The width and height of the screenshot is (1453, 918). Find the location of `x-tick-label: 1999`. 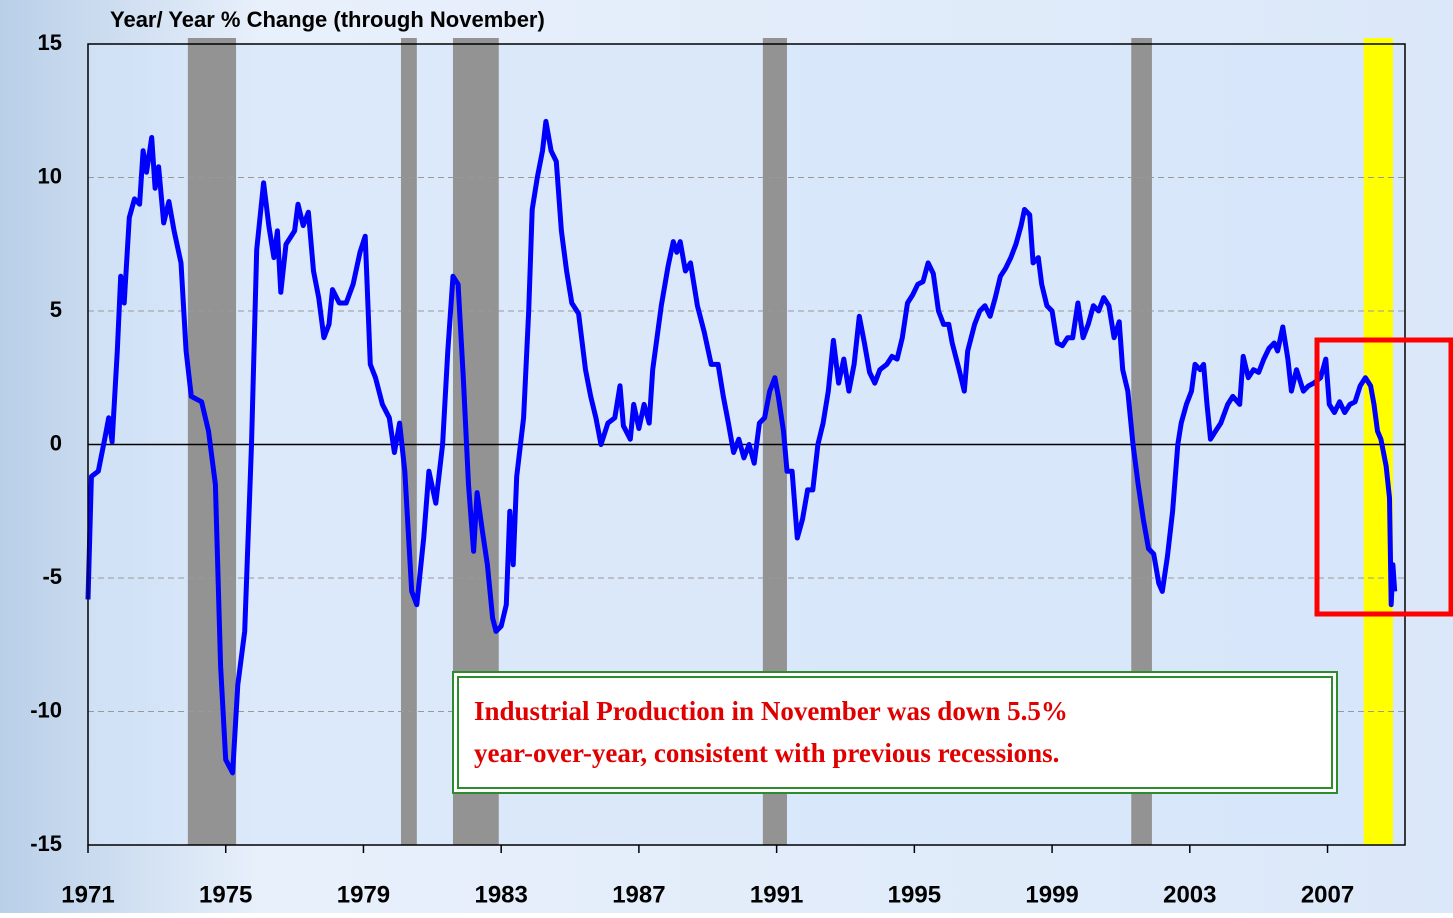

x-tick-label: 1999 is located at coordinates (1051, 894).